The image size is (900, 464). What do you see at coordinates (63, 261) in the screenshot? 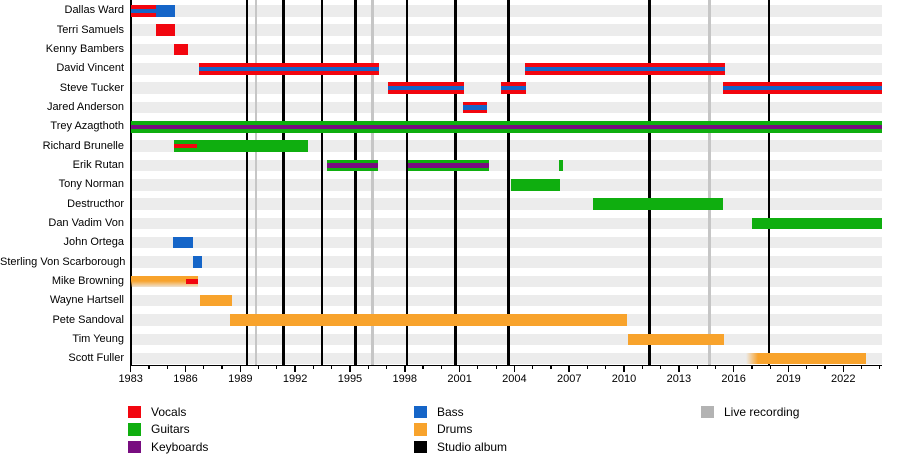
I see `member-label: Sterling Von Scarborough` at bounding box center [63, 261].